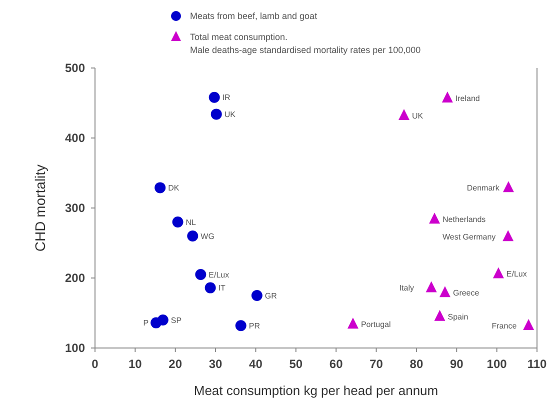  What do you see at coordinates (75, 208) in the screenshot?
I see `y-tick-label: 300` at bounding box center [75, 208].